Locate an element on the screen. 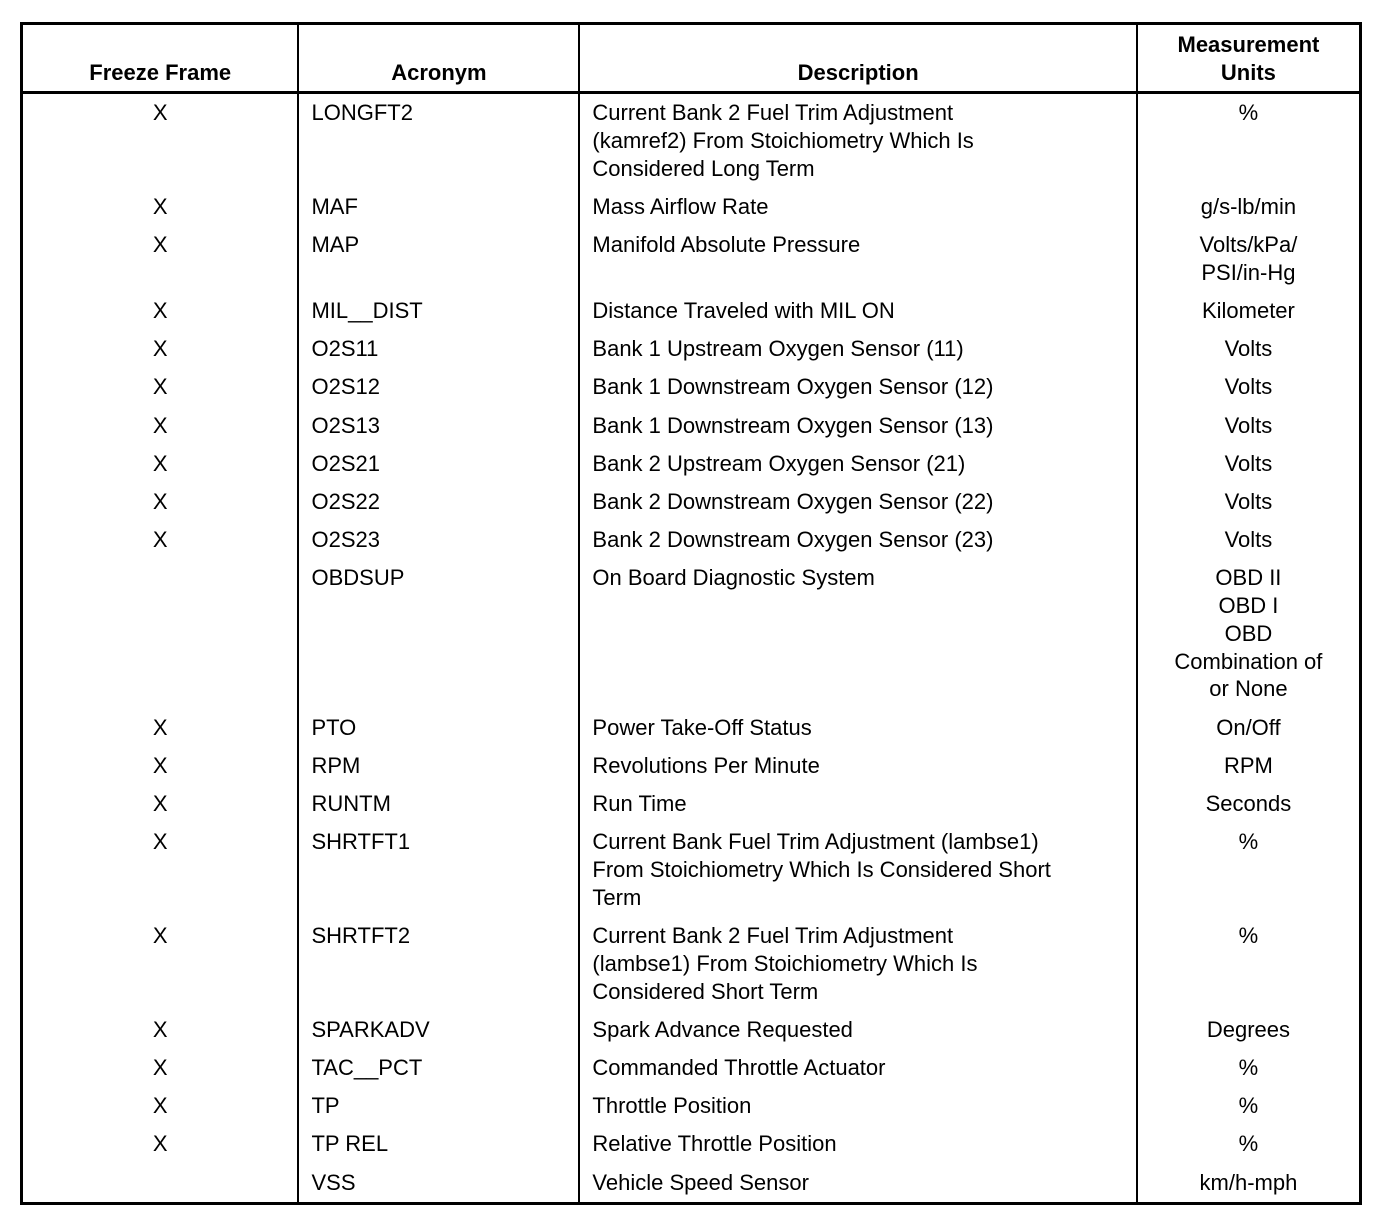 The height and width of the screenshot is (1230, 1392). cell-line: Considered Short Term is located at coordinates (705, 991).